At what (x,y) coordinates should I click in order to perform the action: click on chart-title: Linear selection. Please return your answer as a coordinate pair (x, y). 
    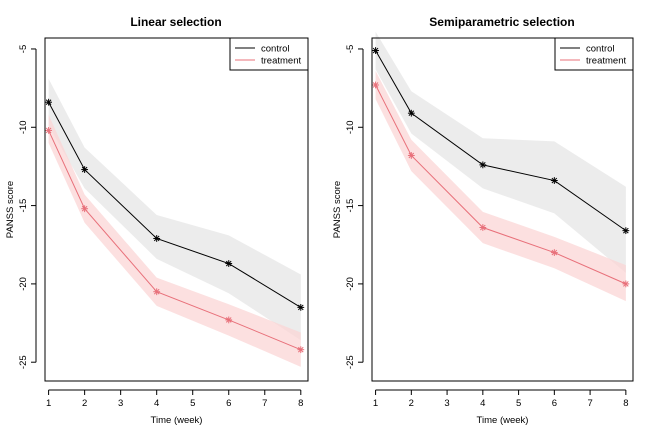
    Looking at the image, I should click on (175, 22).